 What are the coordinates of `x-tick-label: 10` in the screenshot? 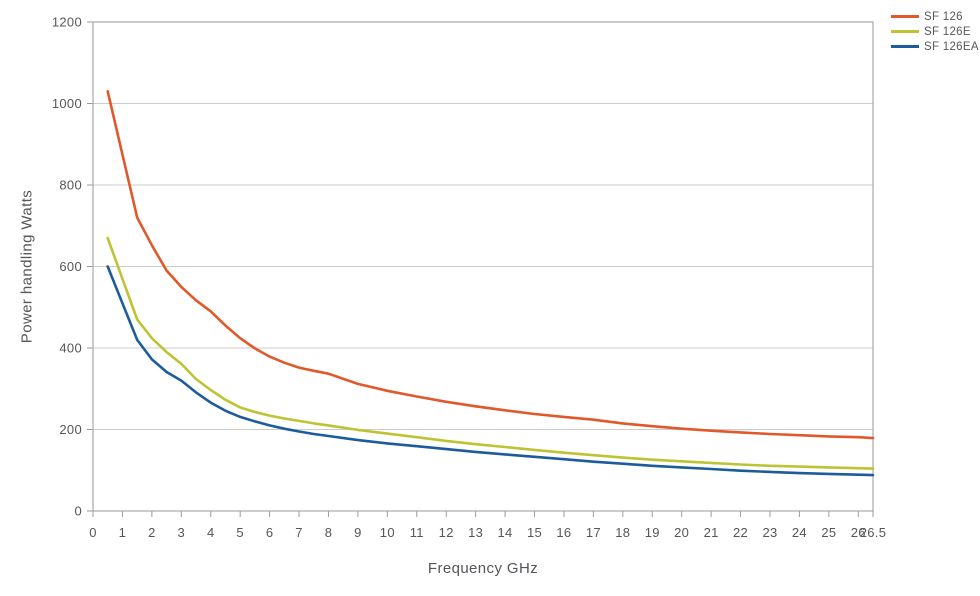 It's located at (387, 532).